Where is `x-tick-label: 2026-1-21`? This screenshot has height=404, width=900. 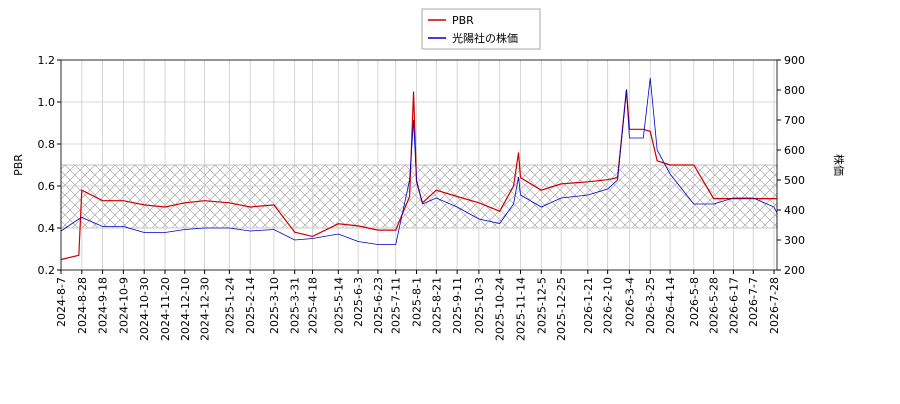
x-tick-label: 2026-1-21 is located at coordinates (588, 305).